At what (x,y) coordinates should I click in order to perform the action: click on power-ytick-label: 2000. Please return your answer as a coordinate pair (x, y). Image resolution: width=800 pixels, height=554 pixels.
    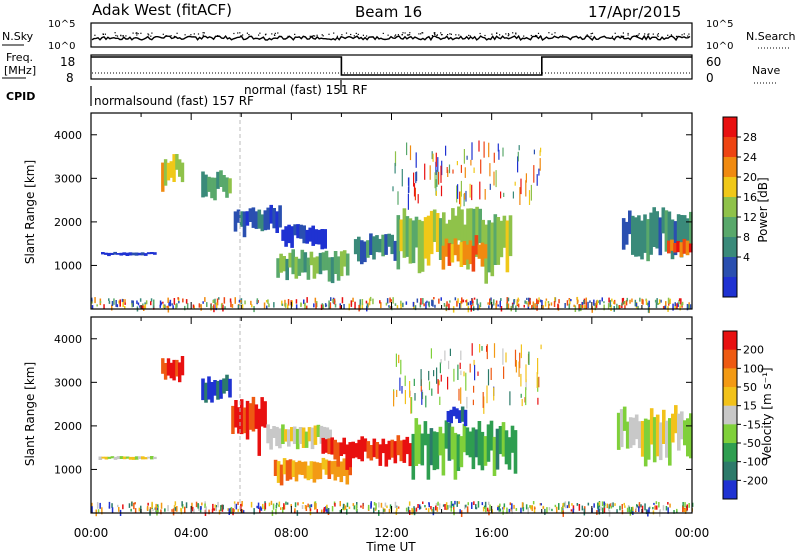
    Looking at the image, I should click on (68, 222).